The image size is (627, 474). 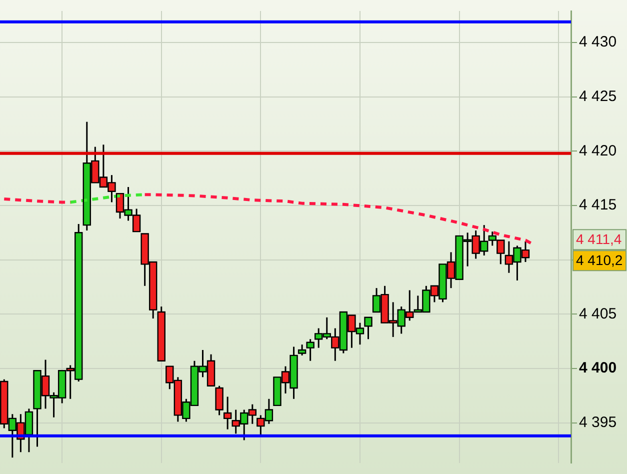 What do you see at coordinates (598, 96) in the screenshot?
I see `y-tick-label: 4 425` at bounding box center [598, 96].